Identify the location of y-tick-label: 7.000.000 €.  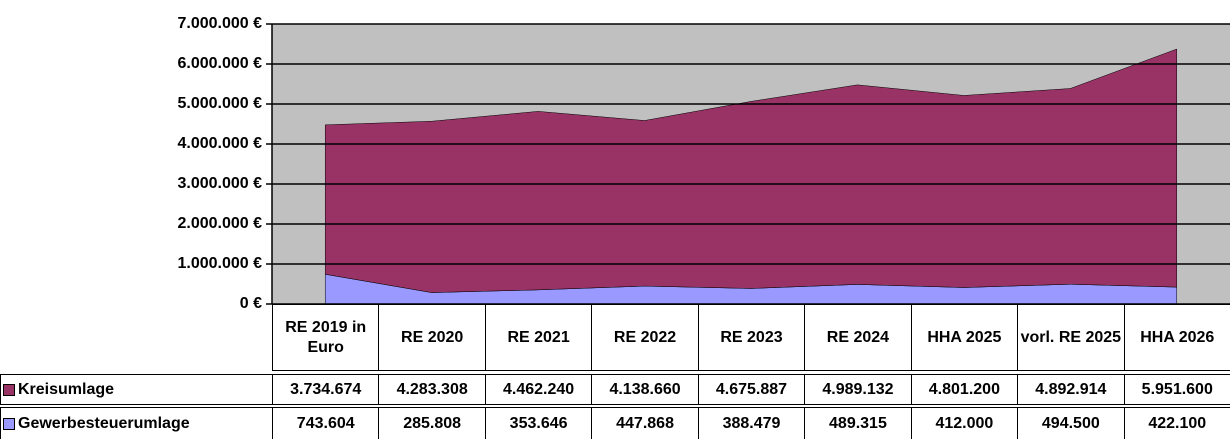
(219, 23).